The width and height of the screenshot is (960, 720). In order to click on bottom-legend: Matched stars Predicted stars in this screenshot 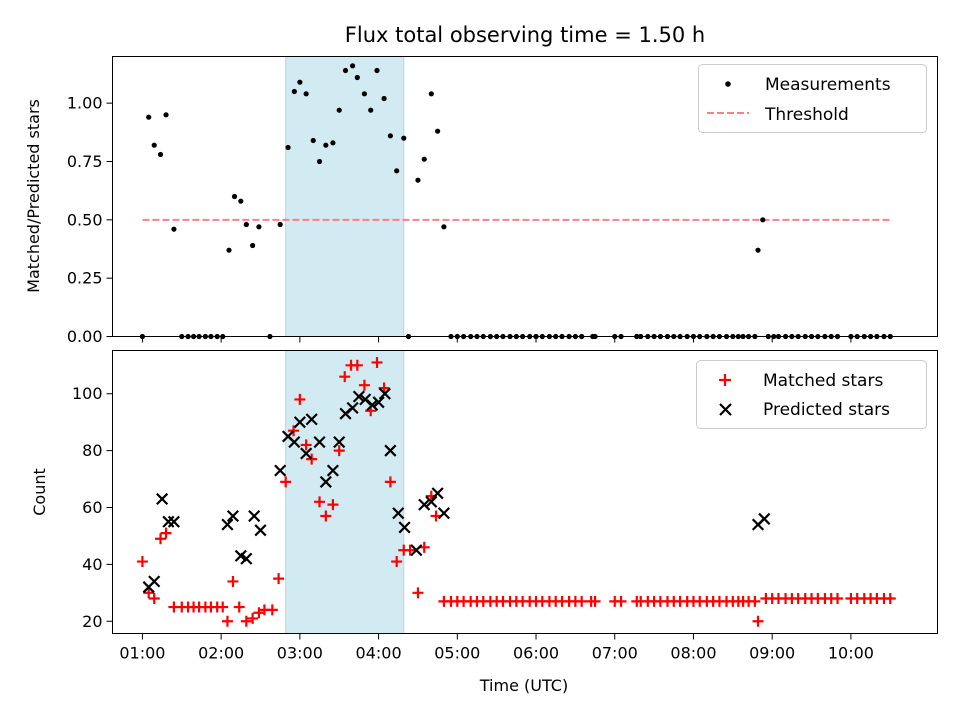, I will do `click(811, 394)`.